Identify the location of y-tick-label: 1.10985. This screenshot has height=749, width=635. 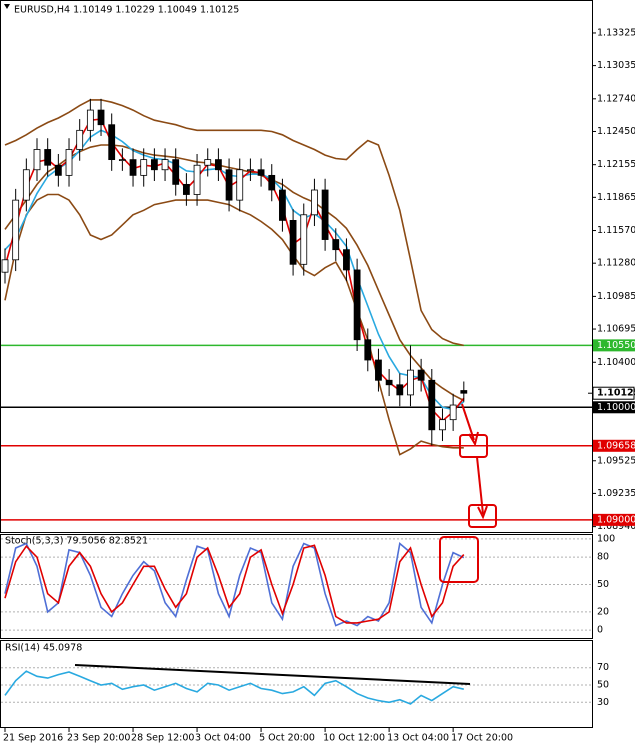
(616, 296).